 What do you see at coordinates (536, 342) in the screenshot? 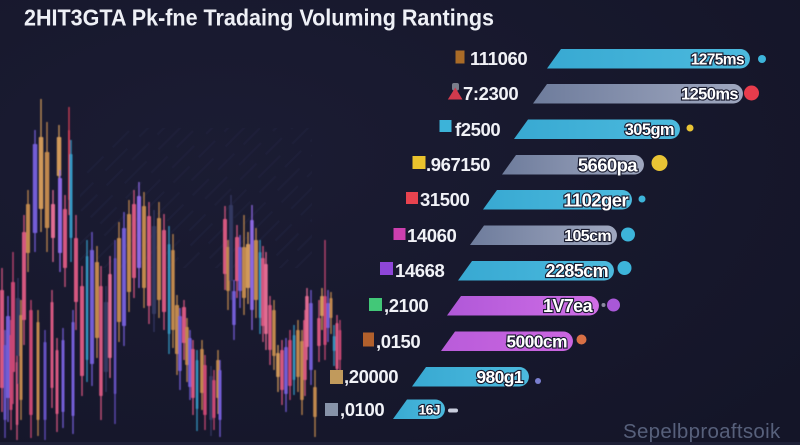
I see `svg-text: 5000cm` at bounding box center [536, 342].